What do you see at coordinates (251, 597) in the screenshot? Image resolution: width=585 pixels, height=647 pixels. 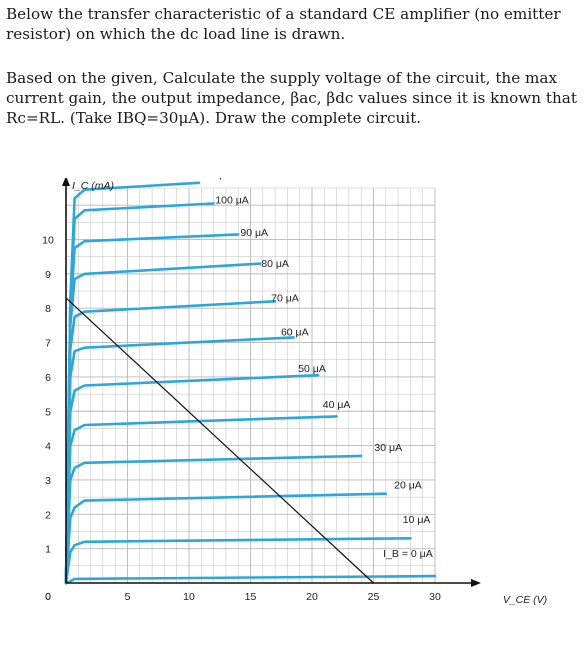 I see `x-tick-label: 15` at bounding box center [251, 597].